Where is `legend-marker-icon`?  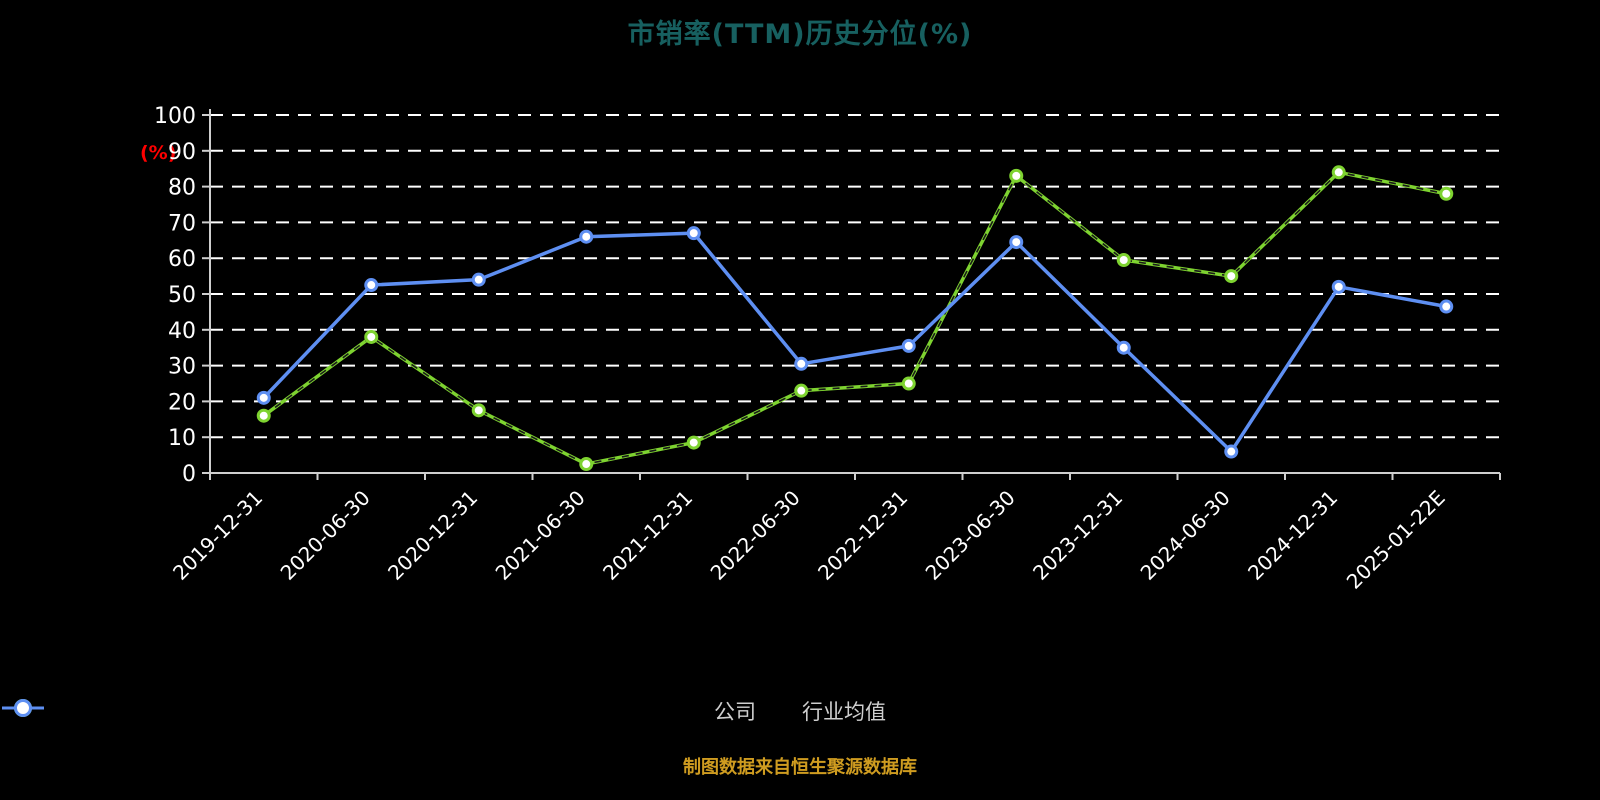
legend-marker-icon is located at coordinates (23, 708).